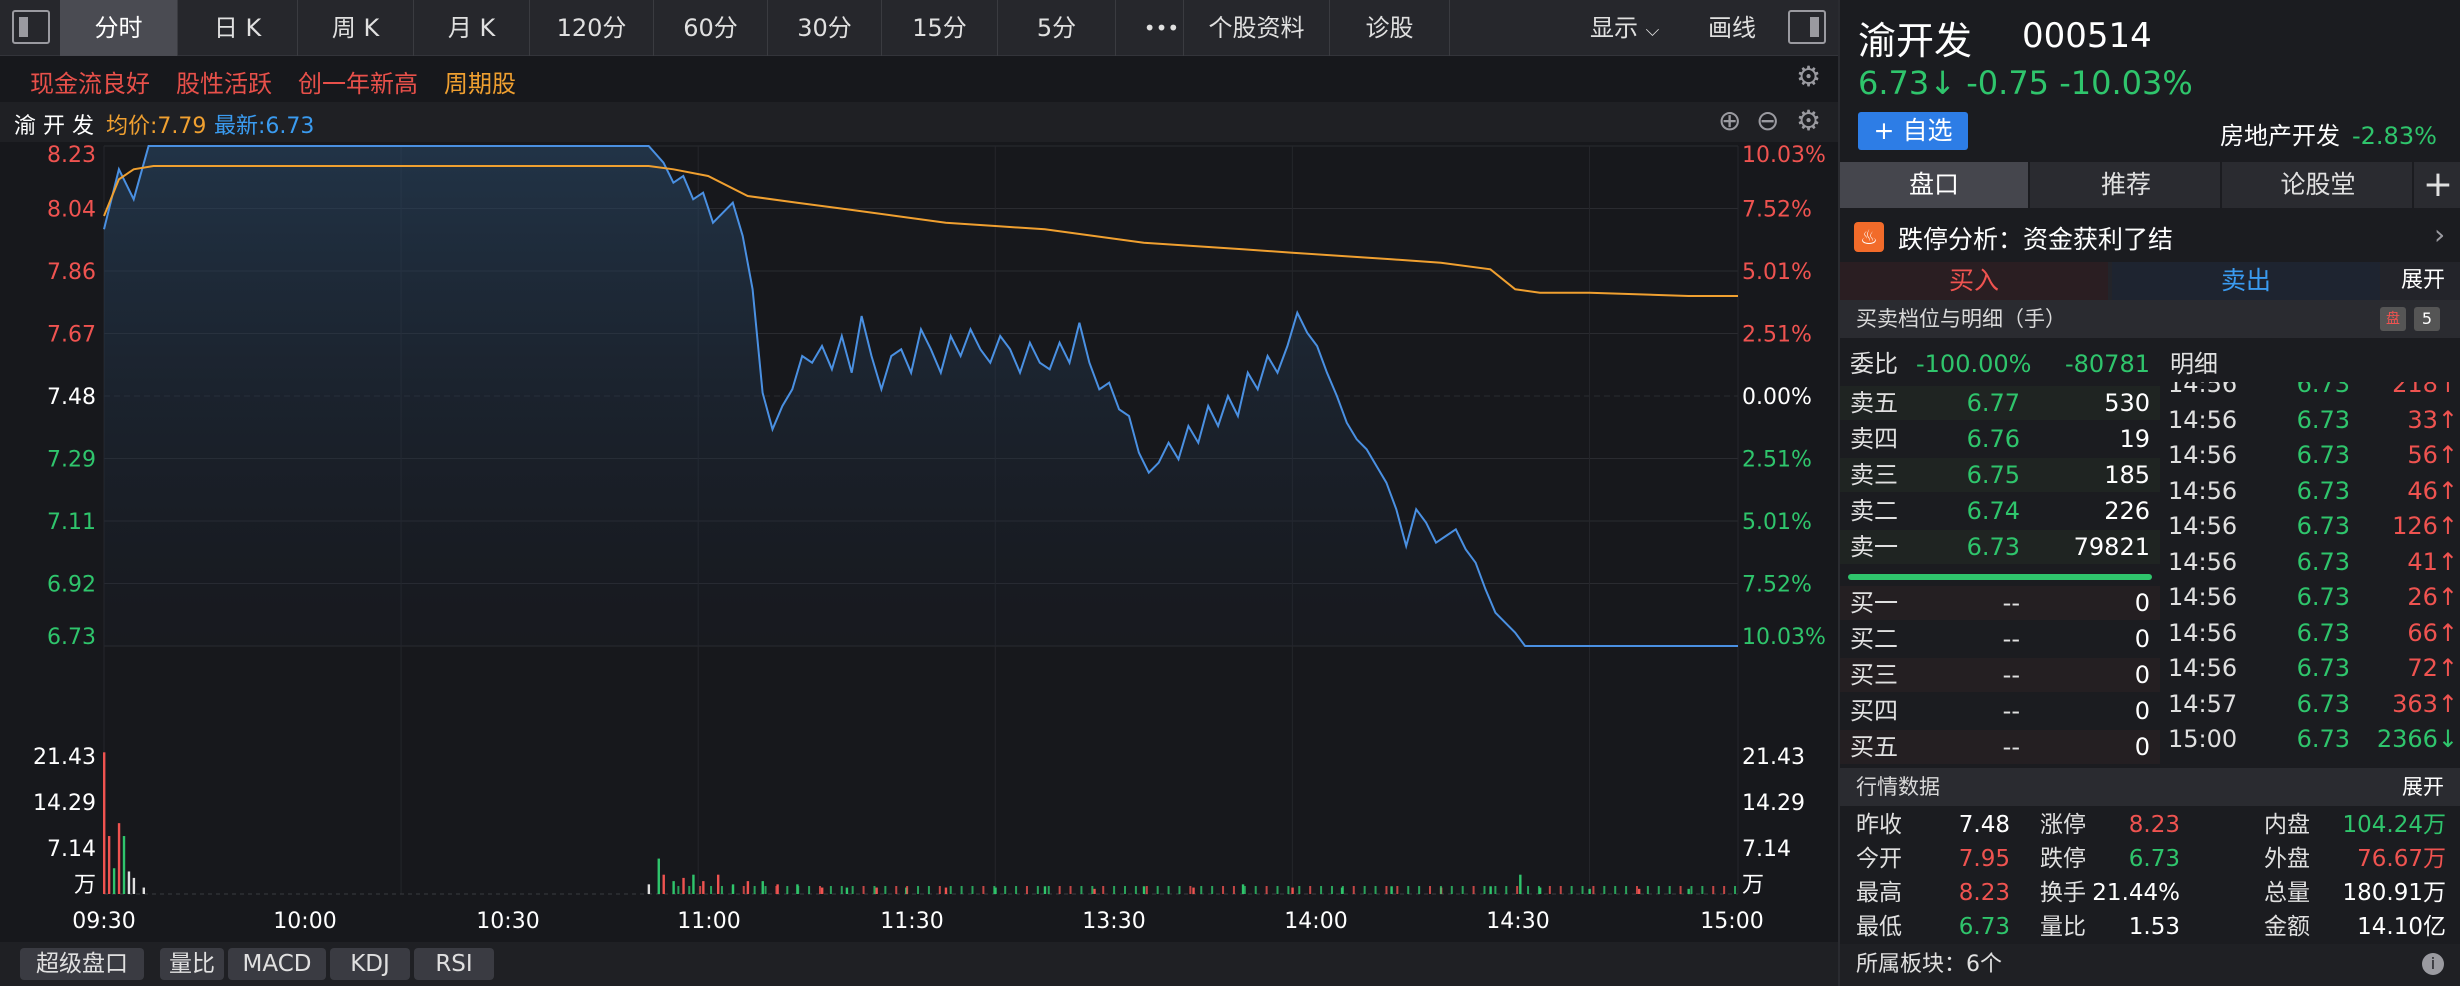 Image resolution: width=2460 pixels, height=986 pixels. What do you see at coordinates (1614, 28) in the screenshot?
I see `display-label: 显示` at bounding box center [1614, 28].